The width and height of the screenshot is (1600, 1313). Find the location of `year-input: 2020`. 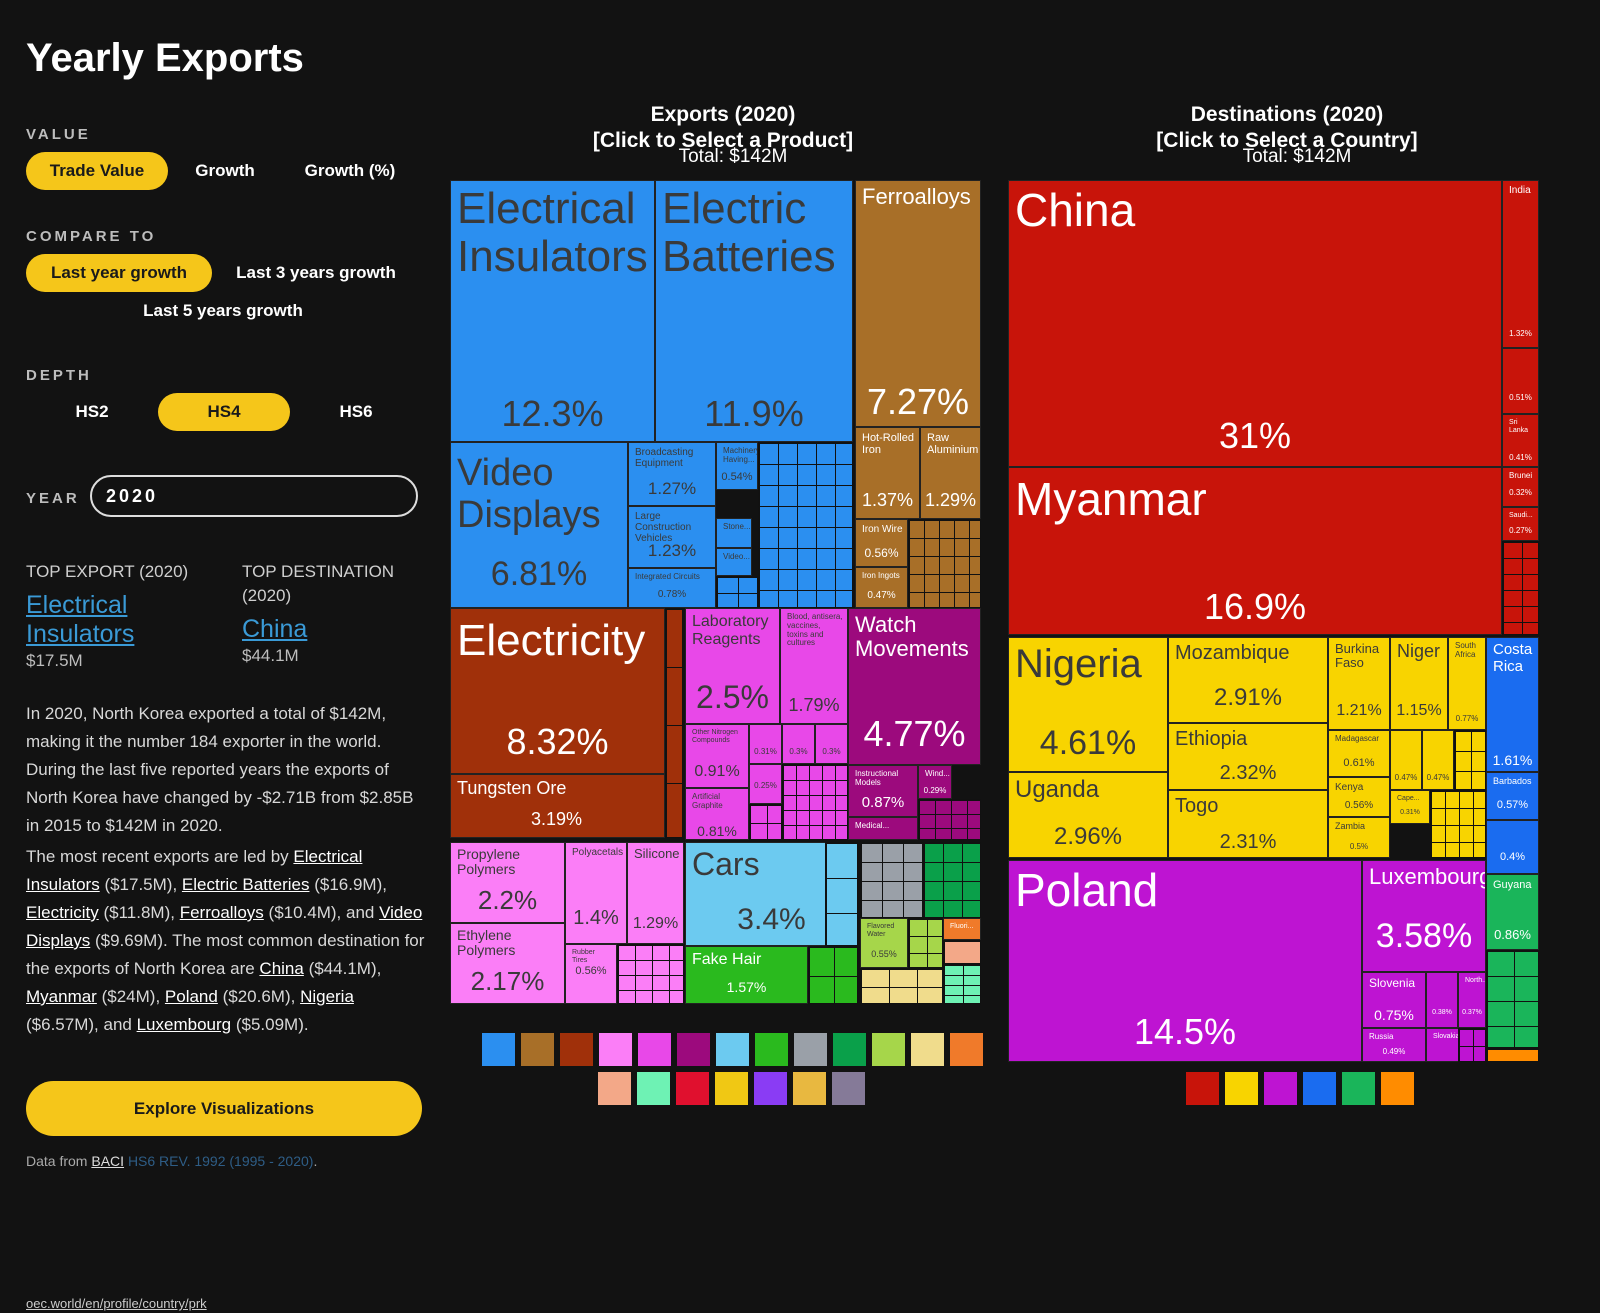

year-input: 2020 is located at coordinates (254, 496).